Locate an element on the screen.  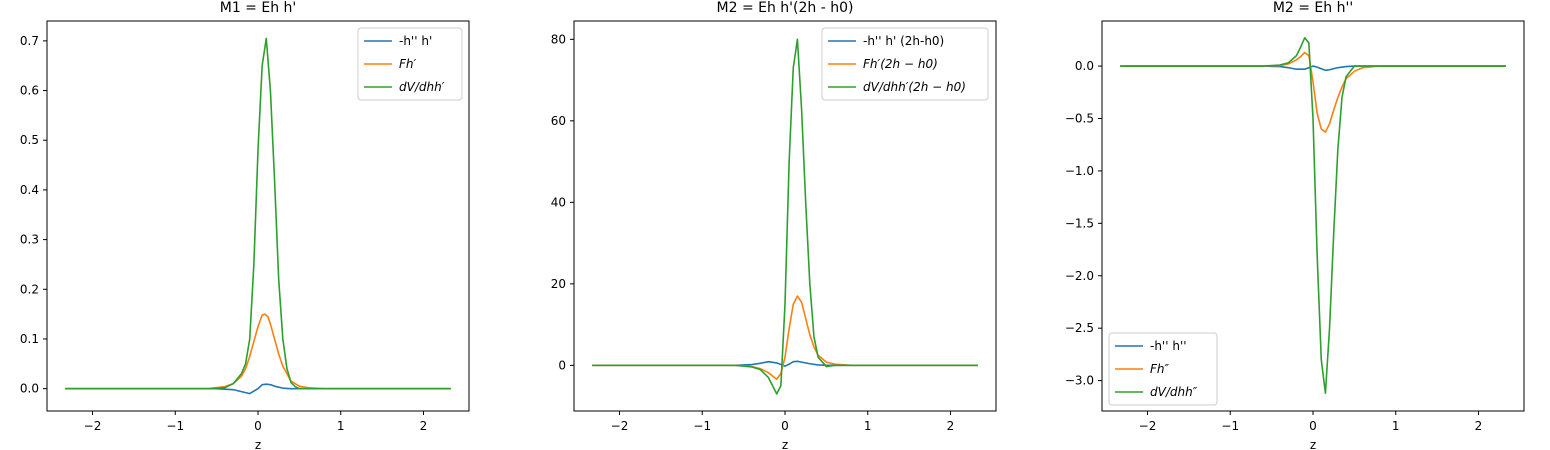
legend-label-2: Fh′ is located at coordinates (408, 64).